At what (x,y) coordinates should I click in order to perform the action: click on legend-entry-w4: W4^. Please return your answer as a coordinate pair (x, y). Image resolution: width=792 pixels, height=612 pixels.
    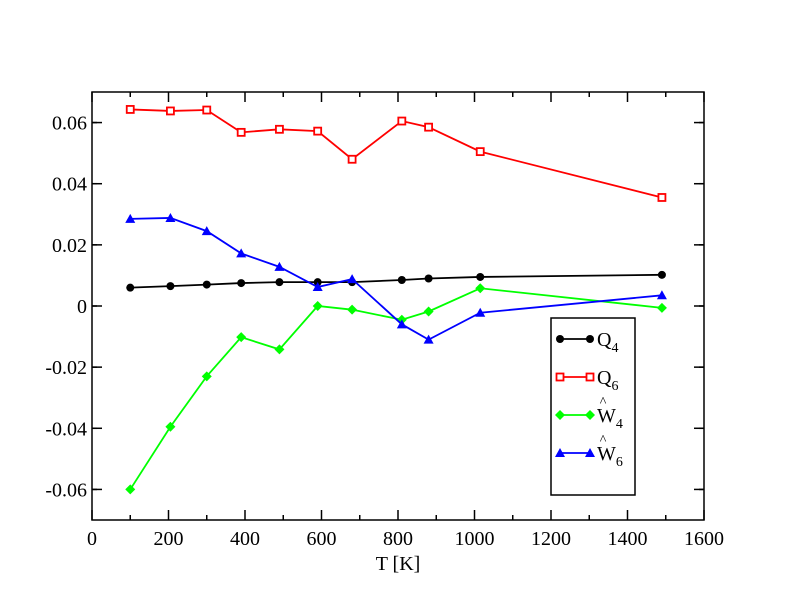
    Looking at the image, I should click on (589, 413).